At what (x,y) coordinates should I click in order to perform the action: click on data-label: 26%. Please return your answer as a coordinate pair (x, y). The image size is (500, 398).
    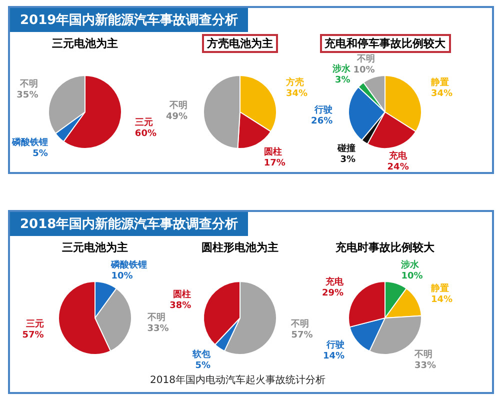
    Looking at the image, I should click on (322, 121).